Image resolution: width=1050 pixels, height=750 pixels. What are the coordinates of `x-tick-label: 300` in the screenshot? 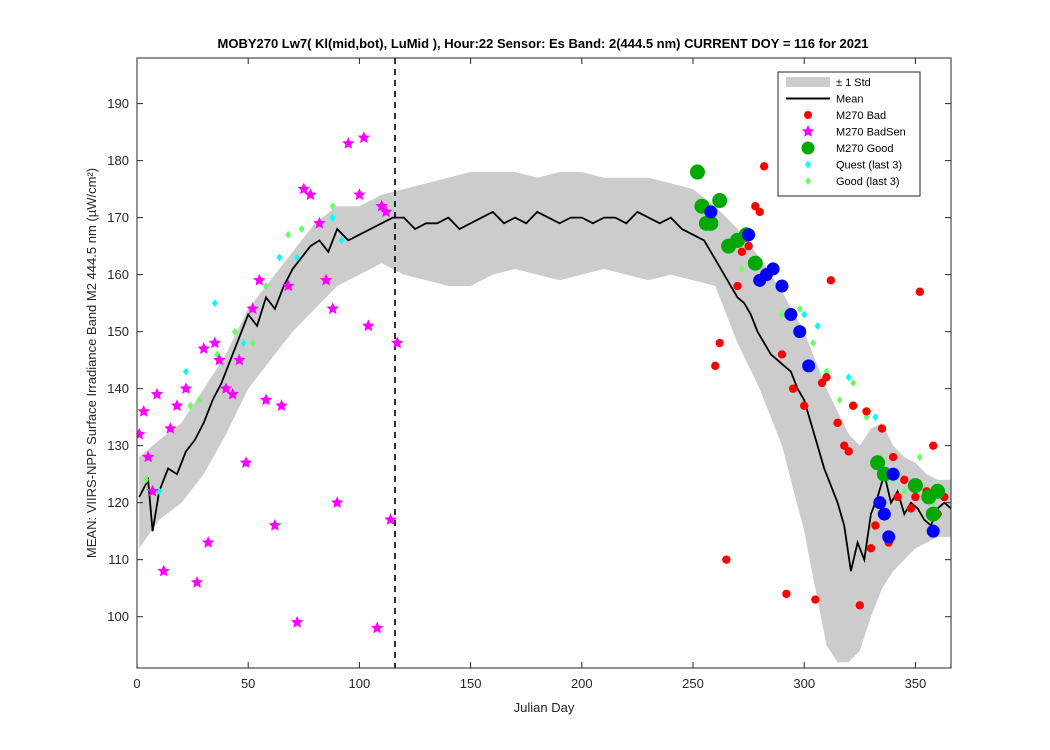 It's located at (804, 683).